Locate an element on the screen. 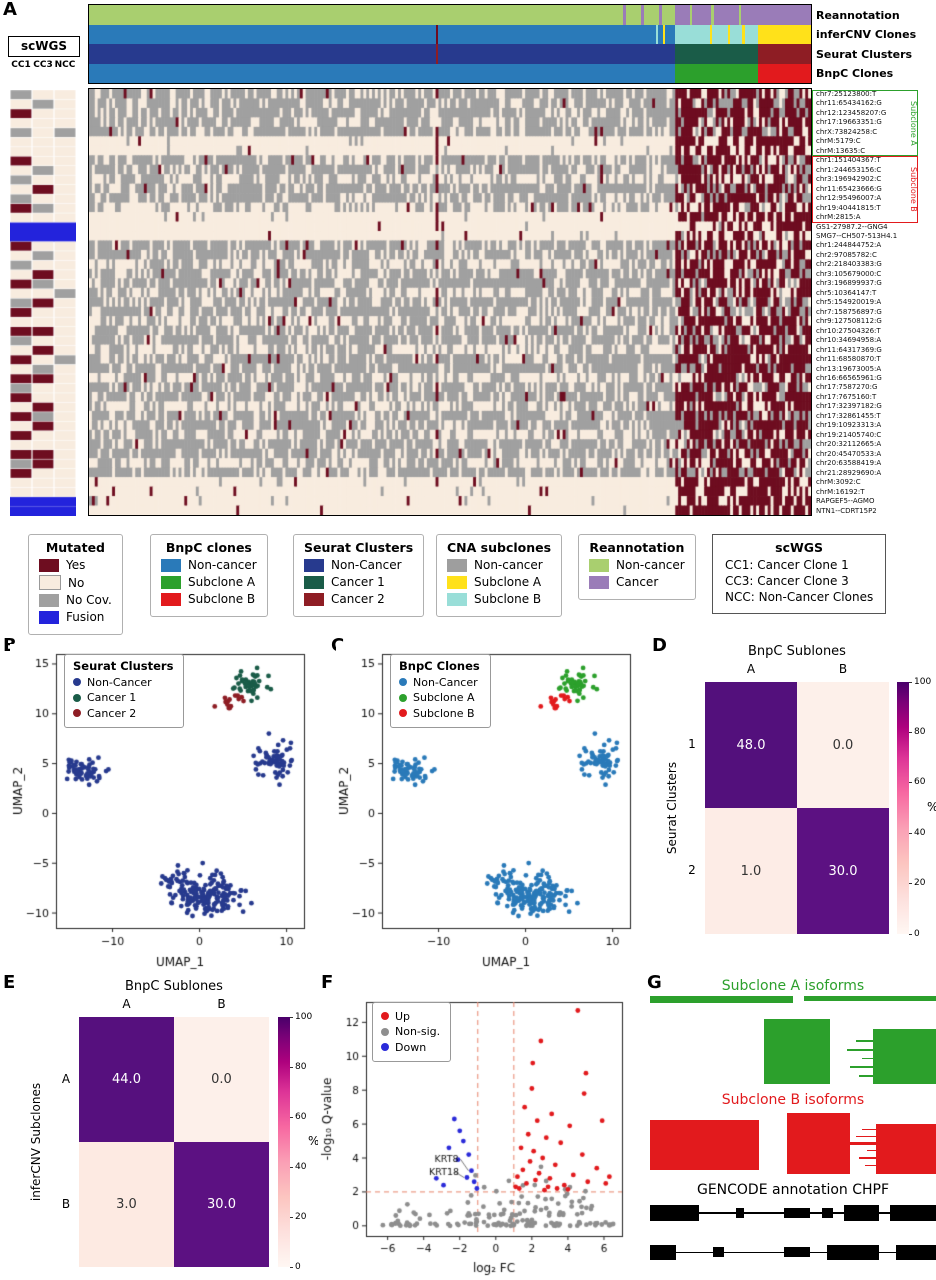 The image size is (936, 1280). legend-box-item: Non-sig. is located at coordinates (410, 1031).